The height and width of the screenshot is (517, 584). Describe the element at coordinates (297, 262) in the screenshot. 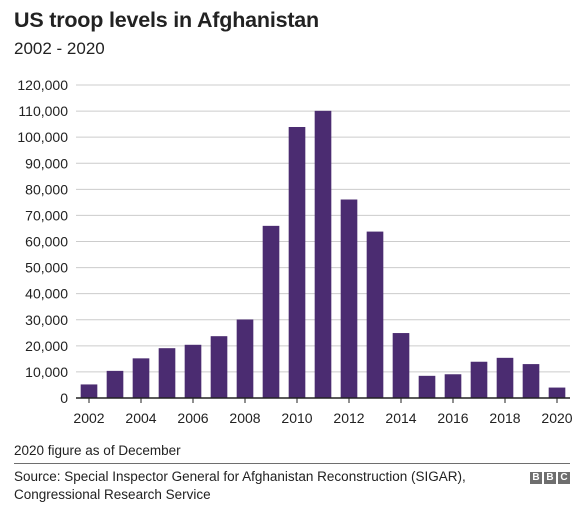

I see `bar-2010` at that location.